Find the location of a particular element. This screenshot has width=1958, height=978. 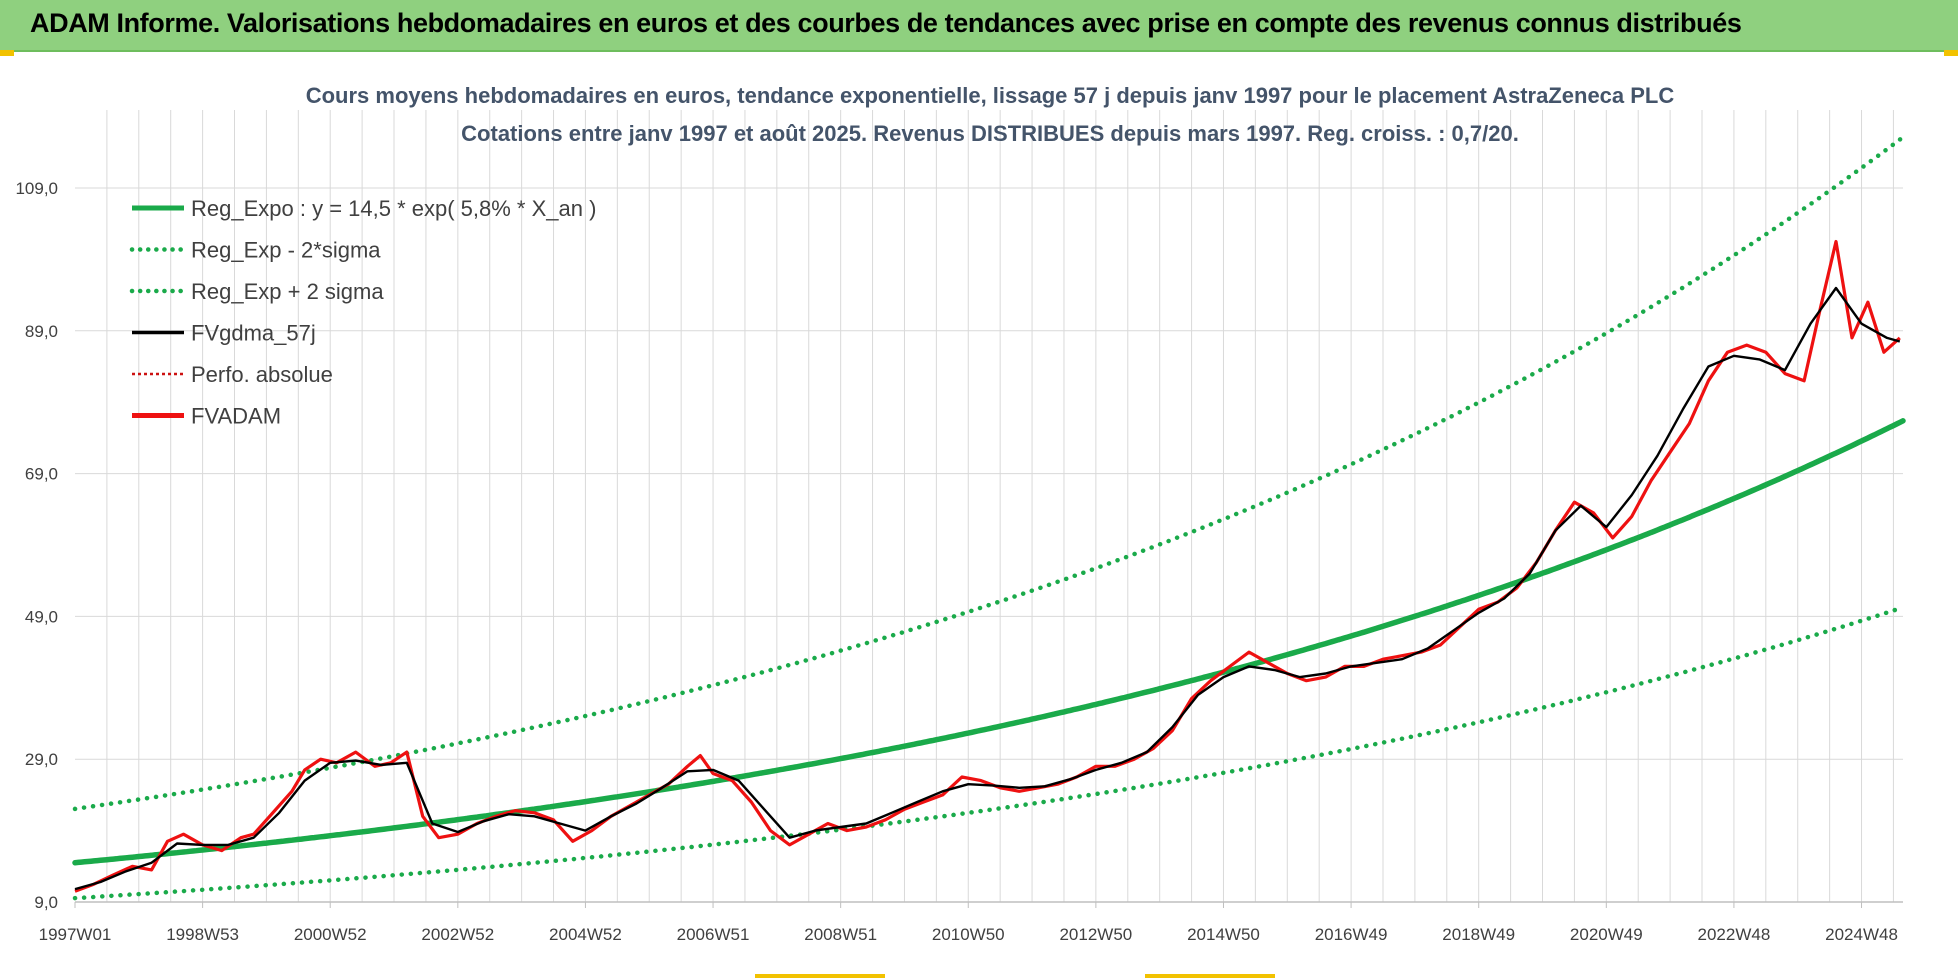

corner-mark-left is located at coordinates (7, 53).